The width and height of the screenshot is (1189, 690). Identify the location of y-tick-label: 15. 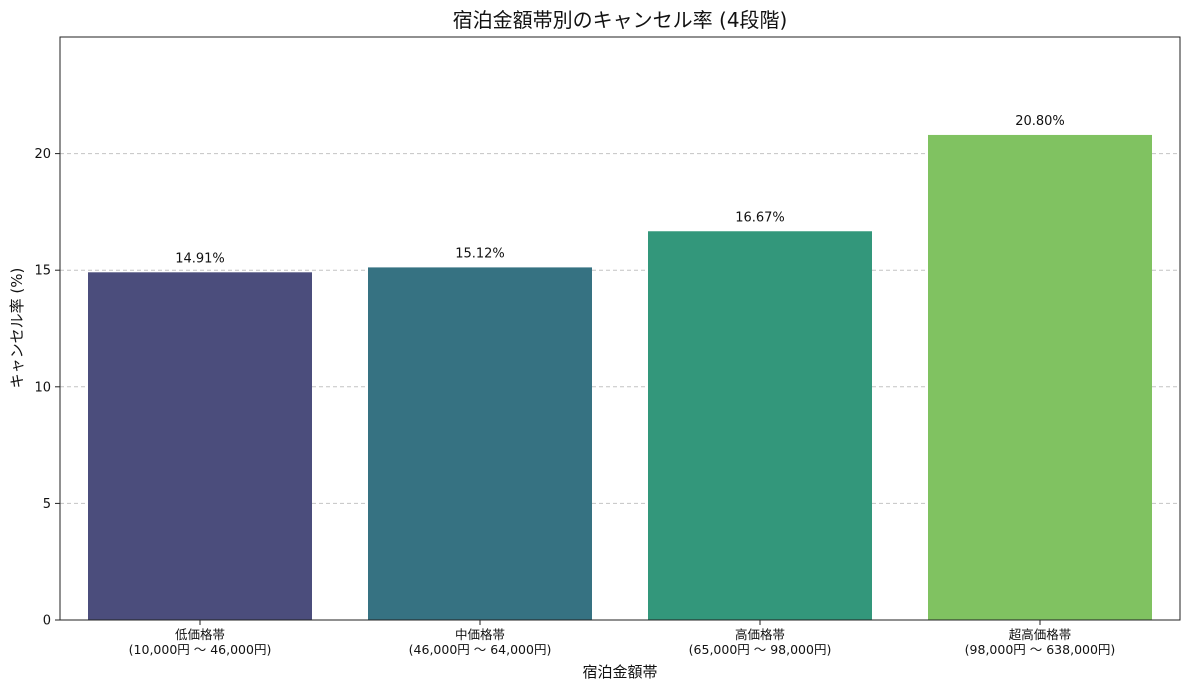
(42, 271).